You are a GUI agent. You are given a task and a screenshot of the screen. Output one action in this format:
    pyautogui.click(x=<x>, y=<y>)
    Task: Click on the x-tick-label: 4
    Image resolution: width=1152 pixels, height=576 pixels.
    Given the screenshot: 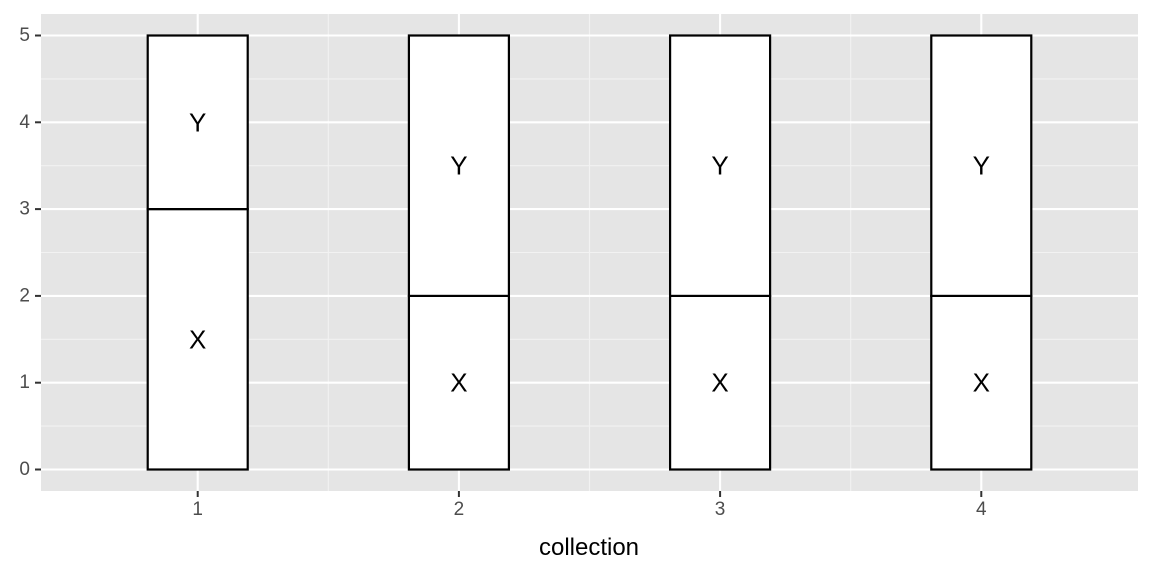 What is the action you would take?
    pyautogui.click(x=981, y=509)
    